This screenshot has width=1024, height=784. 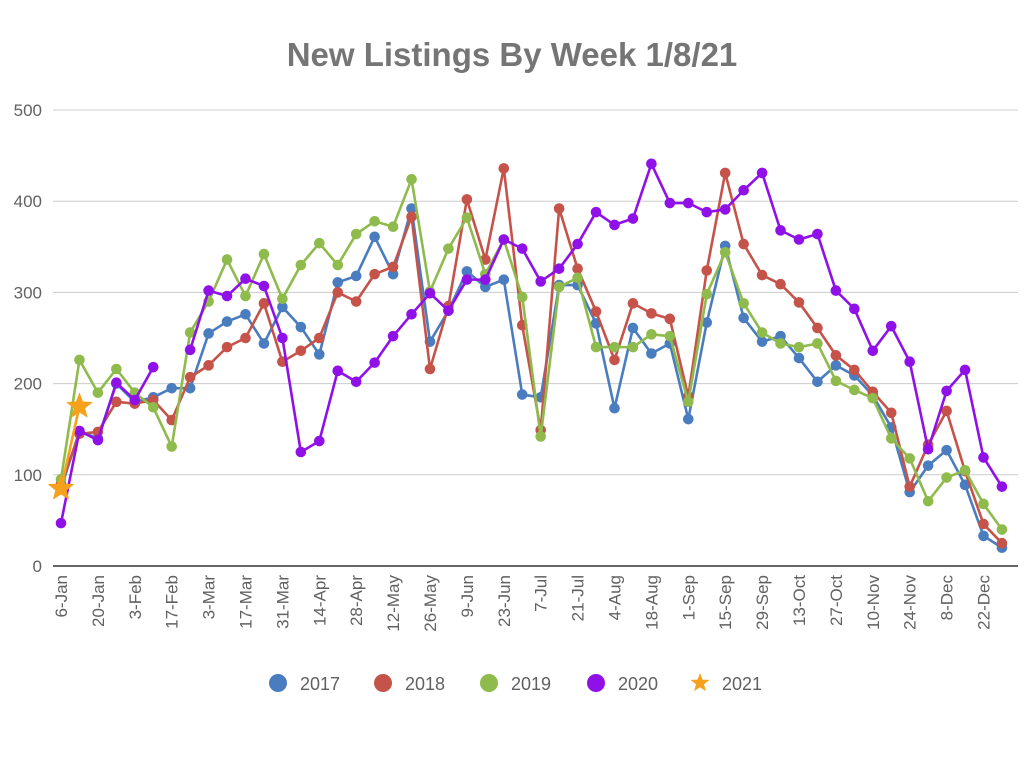 I want to click on legend-star-icon, so click(x=700, y=682).